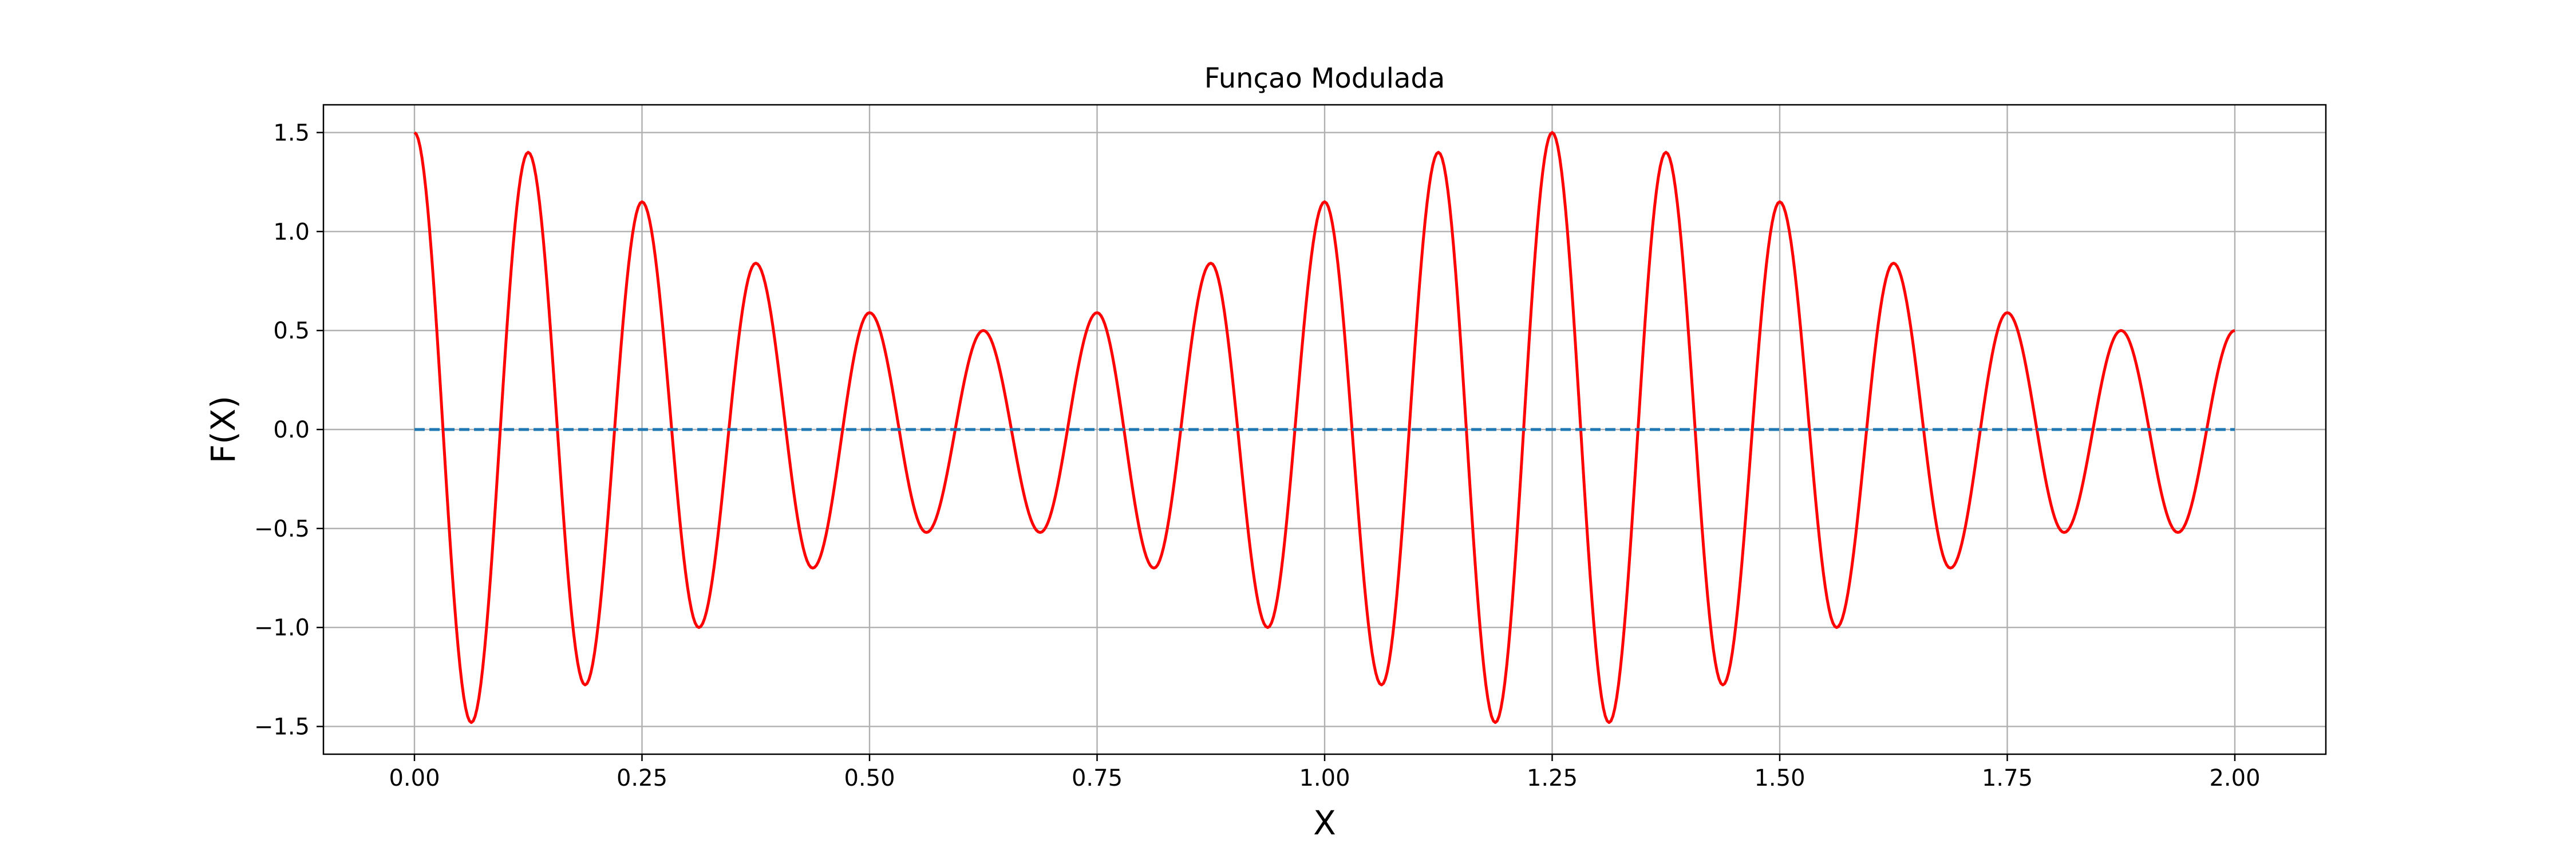  Describe the element at coordinates (282, 727) in the screenshot. I see `y-tick-label: −1.5` at that location.